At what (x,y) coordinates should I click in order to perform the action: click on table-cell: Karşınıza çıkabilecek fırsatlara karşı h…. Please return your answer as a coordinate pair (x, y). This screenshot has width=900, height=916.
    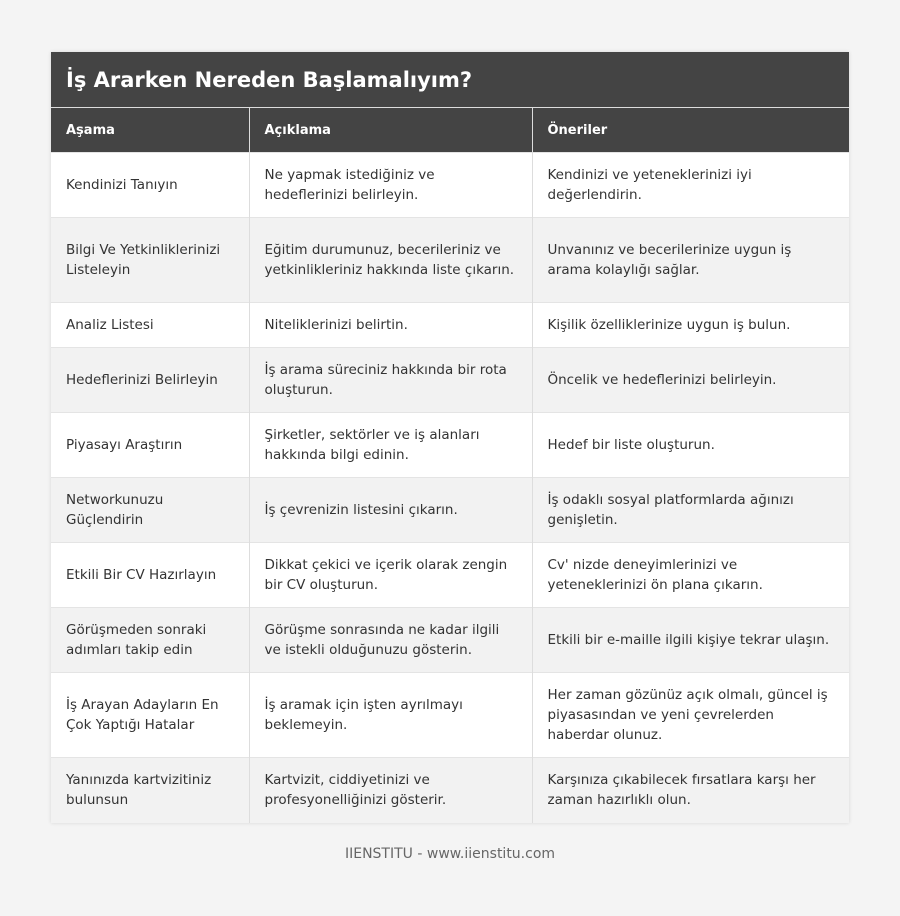
    Looking at the image, I should click on (690, 790).